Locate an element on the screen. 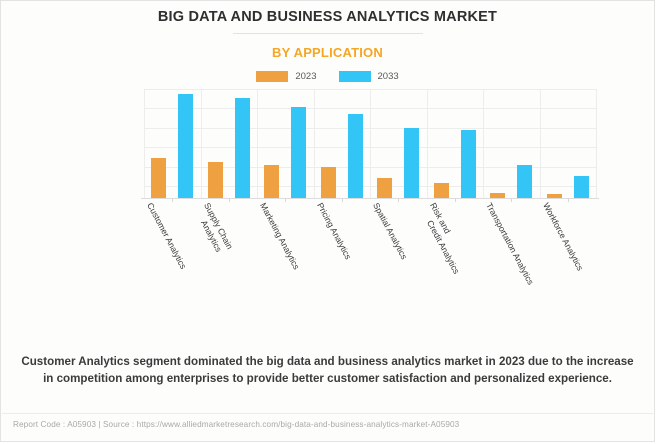 The width and height of the screenshot is (657, 444). x-axis-label-line: Transportation Analytics is located at coordinates (510, 244).